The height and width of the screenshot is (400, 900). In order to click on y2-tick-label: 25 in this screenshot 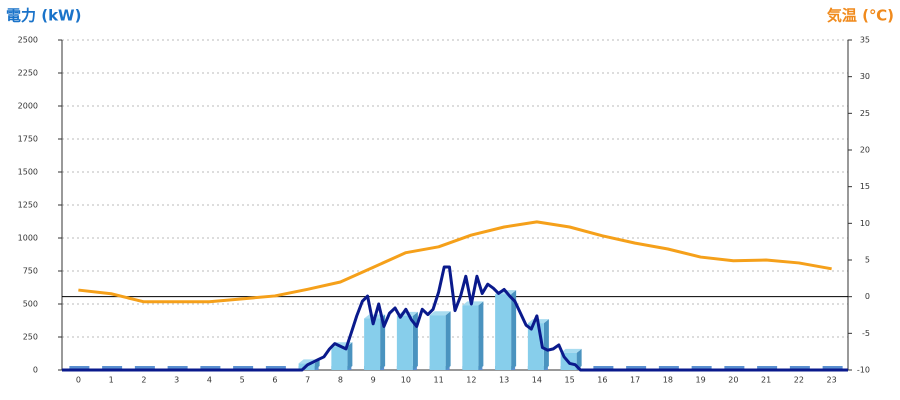, I will do `click(865, 113)`.